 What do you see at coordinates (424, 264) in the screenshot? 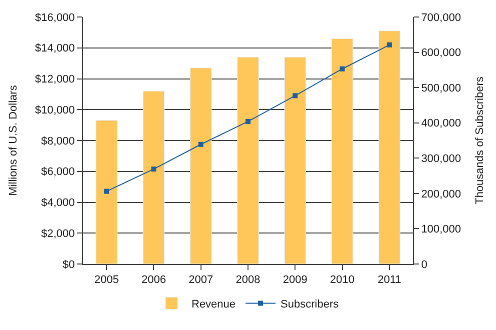
I see `y2-tick-label: 0` at bounding box center [424, 264].